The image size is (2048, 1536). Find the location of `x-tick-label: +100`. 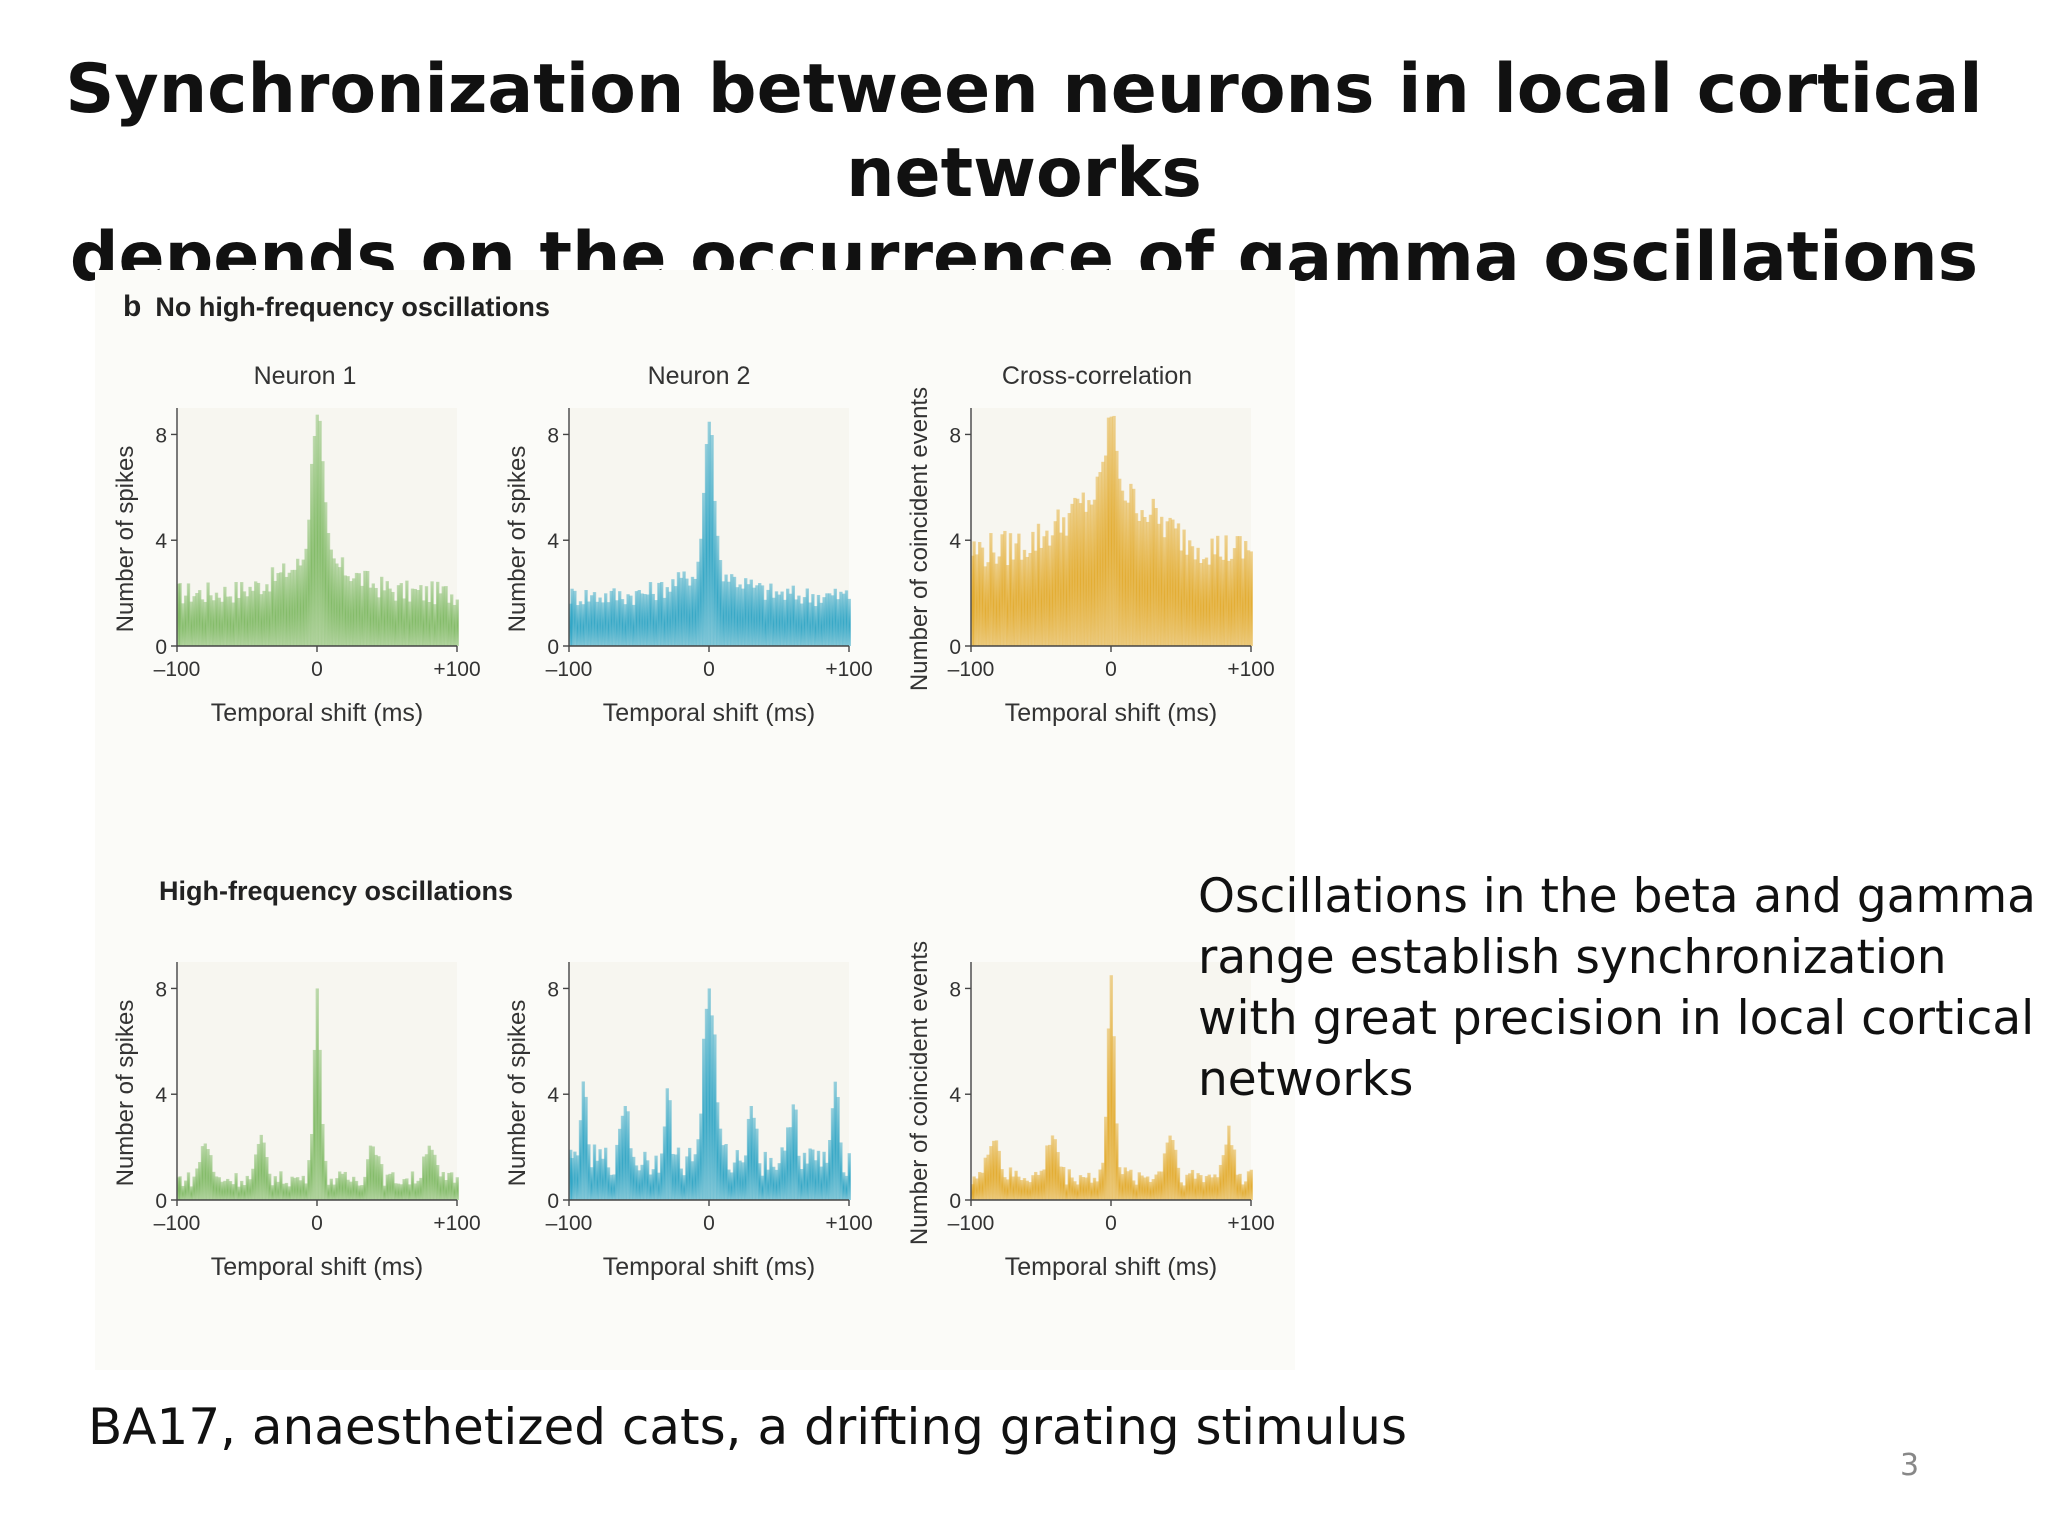

x-tick-label: +100 is located at coordinates (848, 1223).